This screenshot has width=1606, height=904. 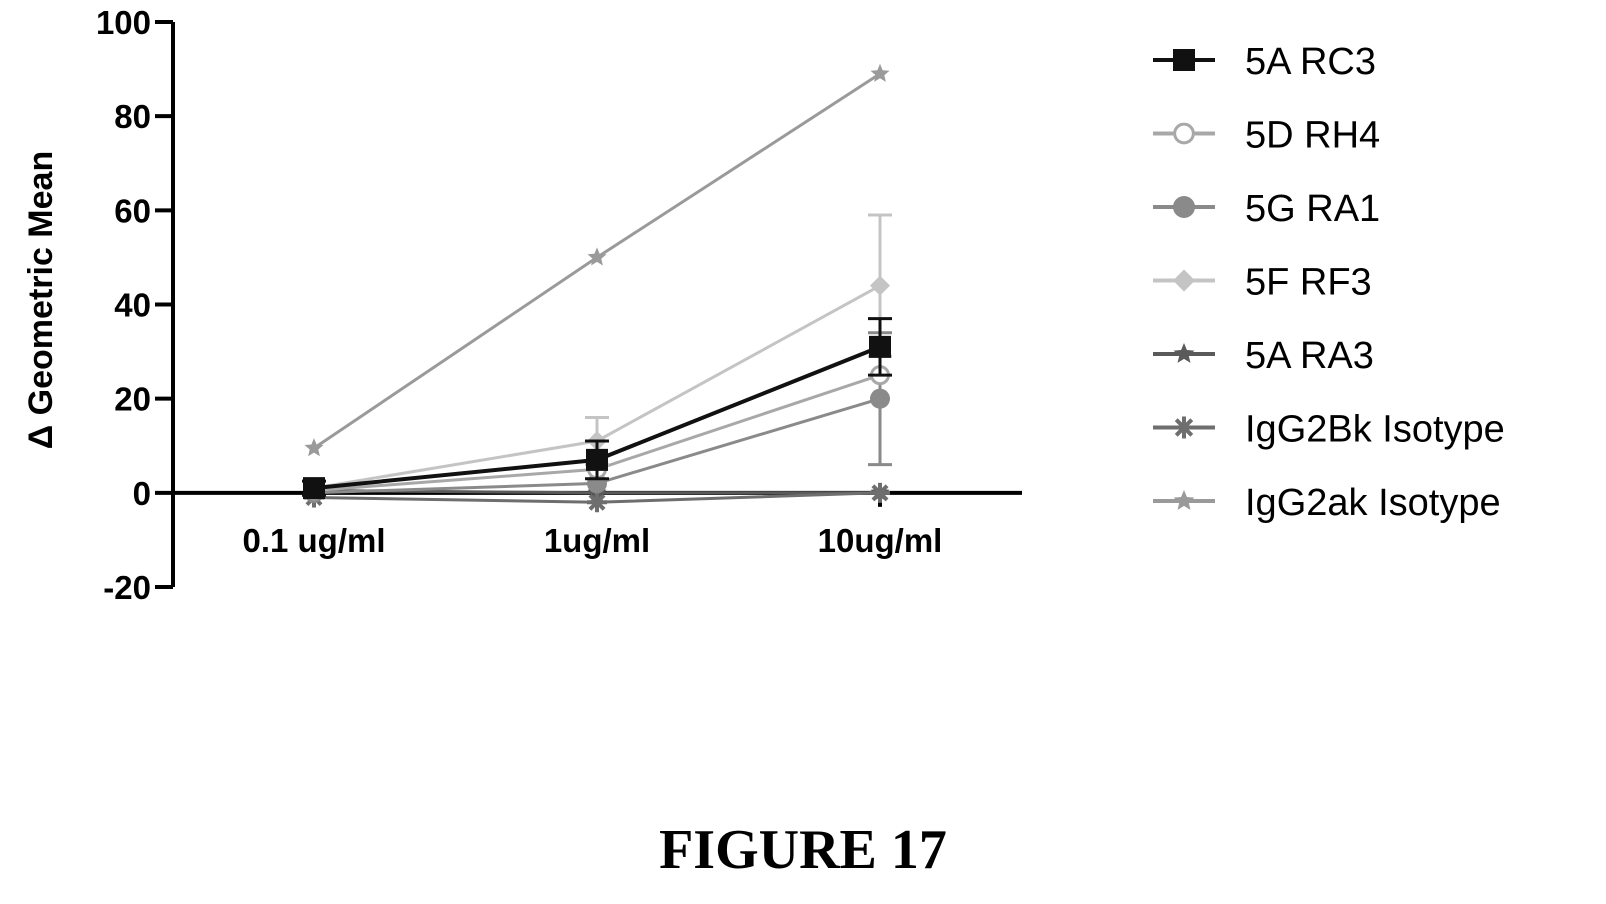 I want to click on figure-caption: FIGURE 17, so click(x=803, y=850).